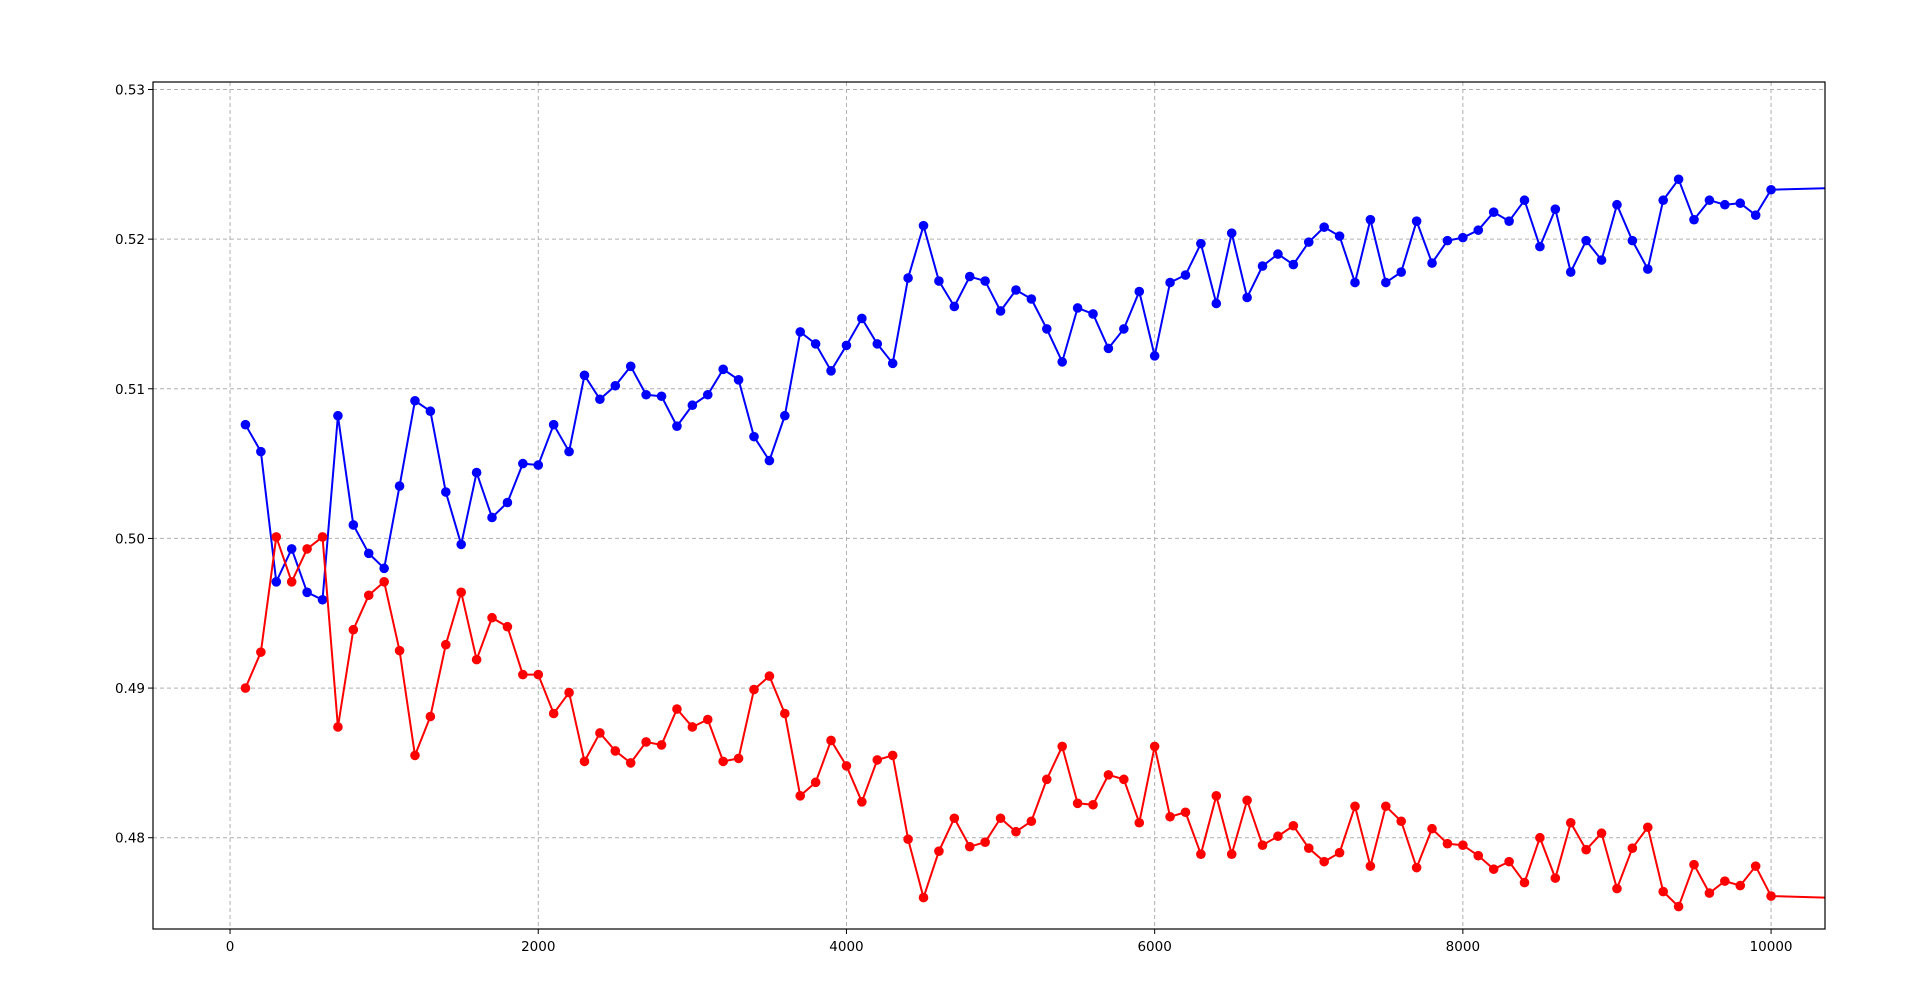 This screenshot has width=1920, height=988. Describe the element at coordinates (846, 947) in the screenshot. I see `x-tick-label: 4000` at that location.